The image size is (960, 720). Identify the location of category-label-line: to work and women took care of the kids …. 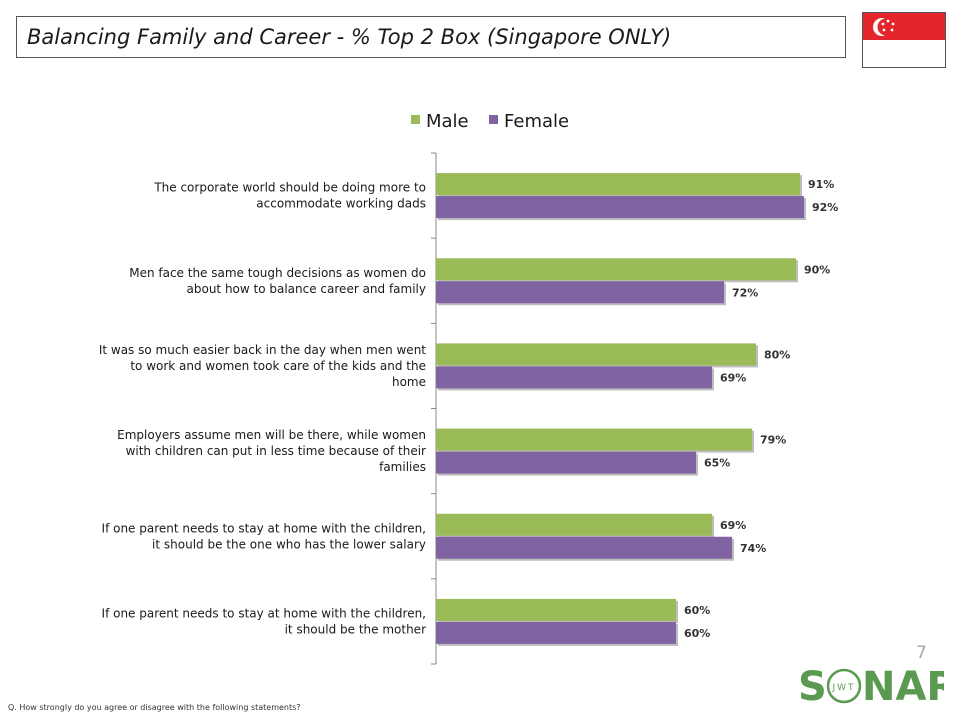
(278, 366).